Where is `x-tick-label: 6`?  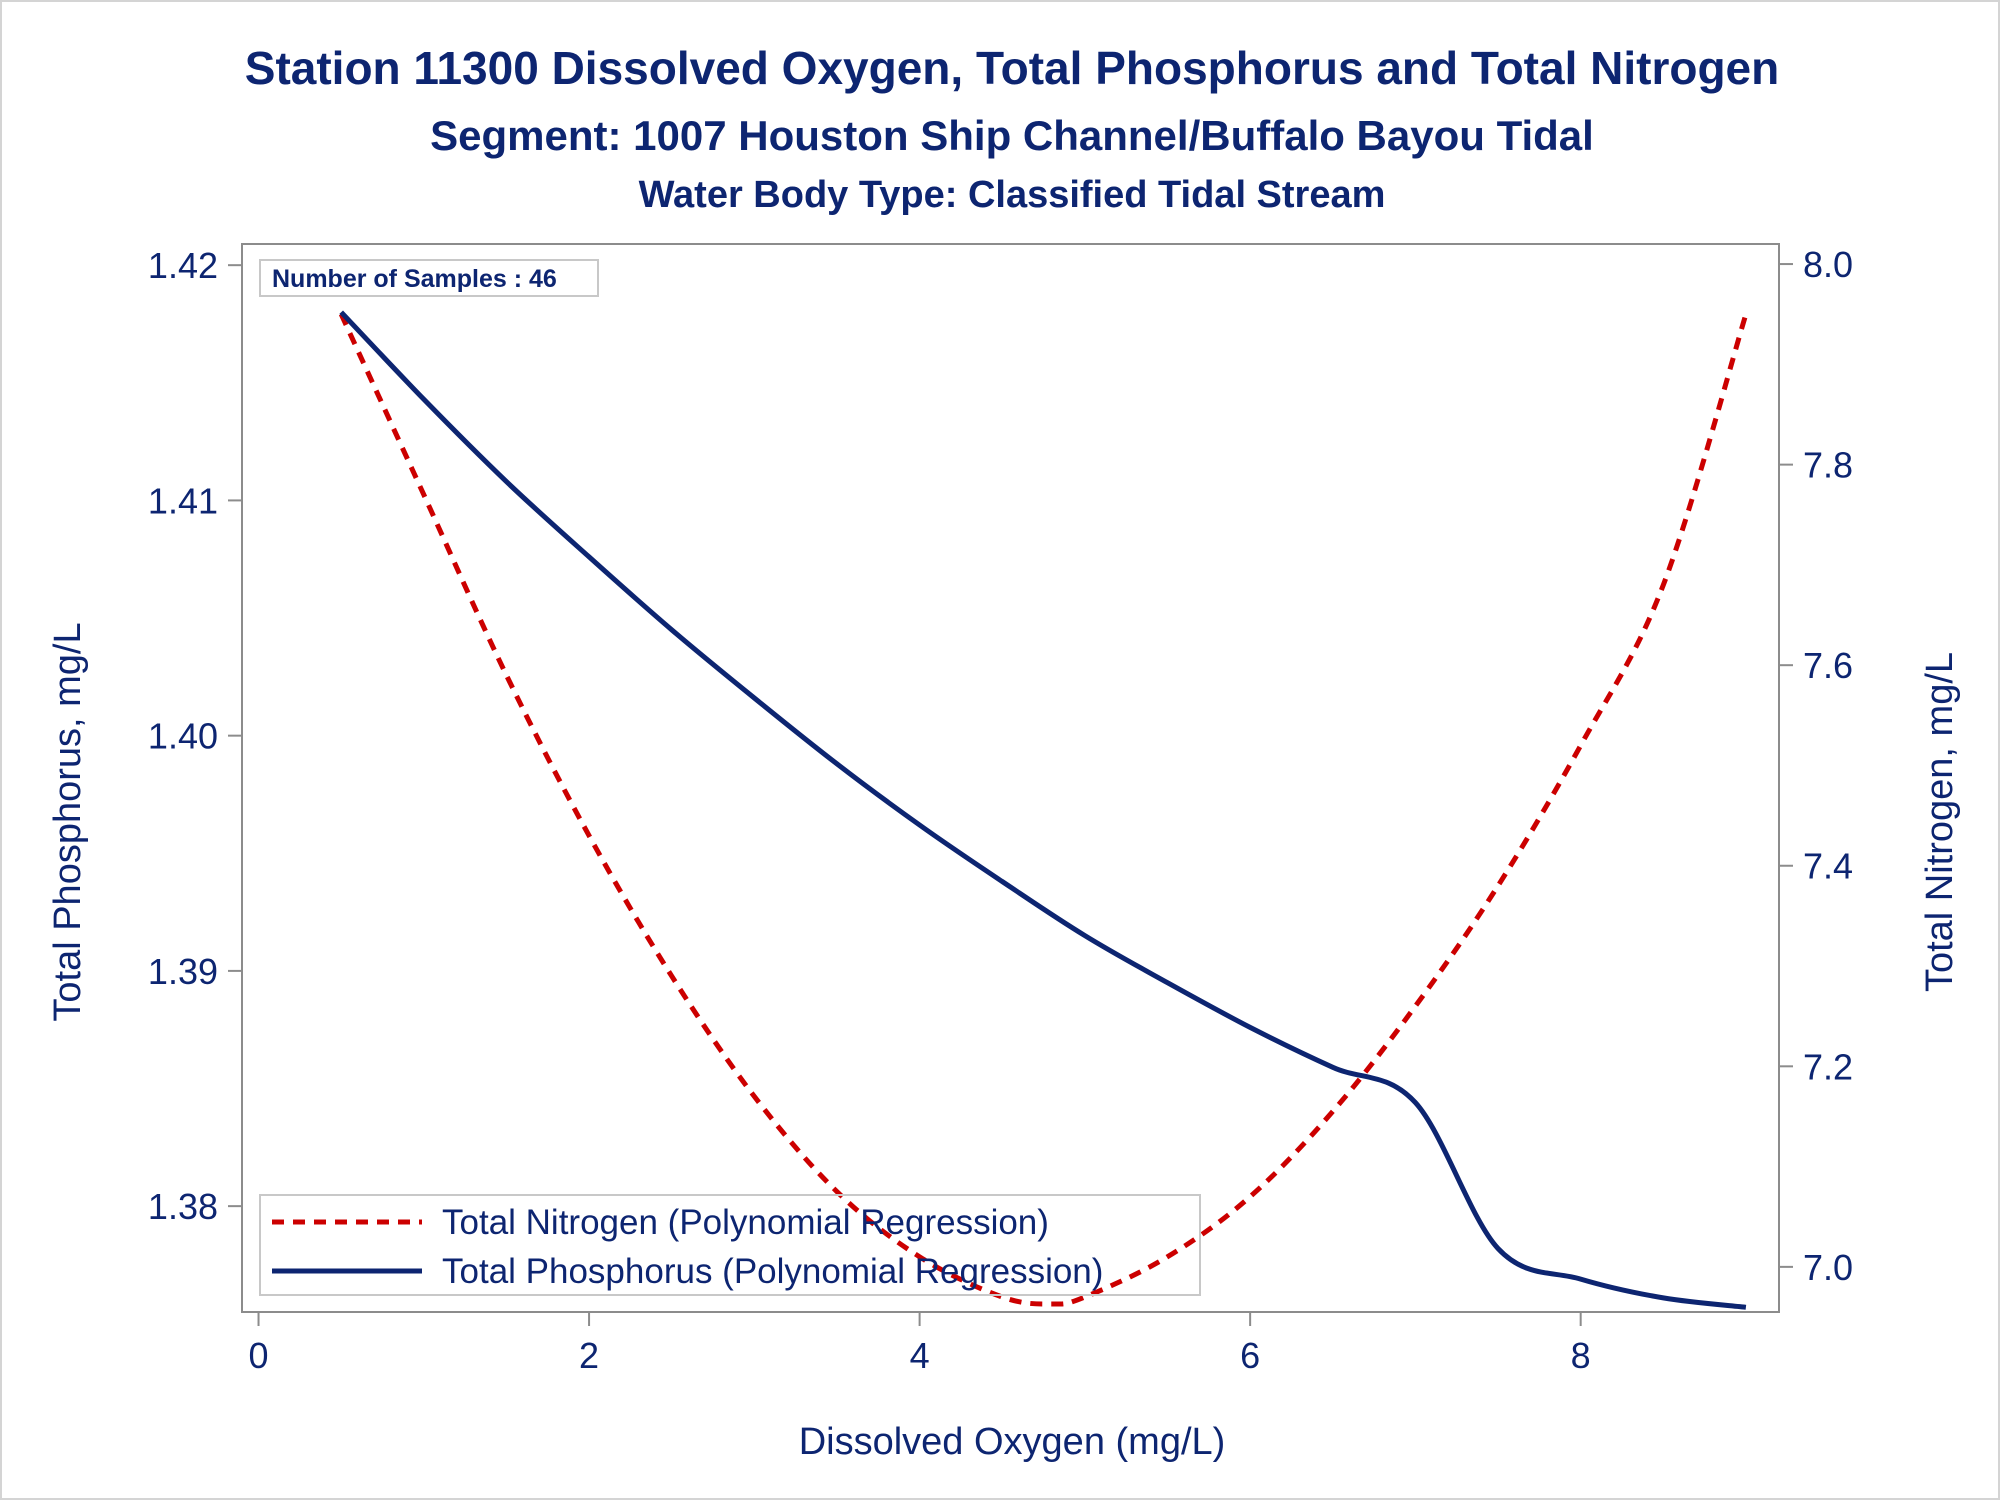 x-tick-label: 6 is located at coordinates (1250, 1355).